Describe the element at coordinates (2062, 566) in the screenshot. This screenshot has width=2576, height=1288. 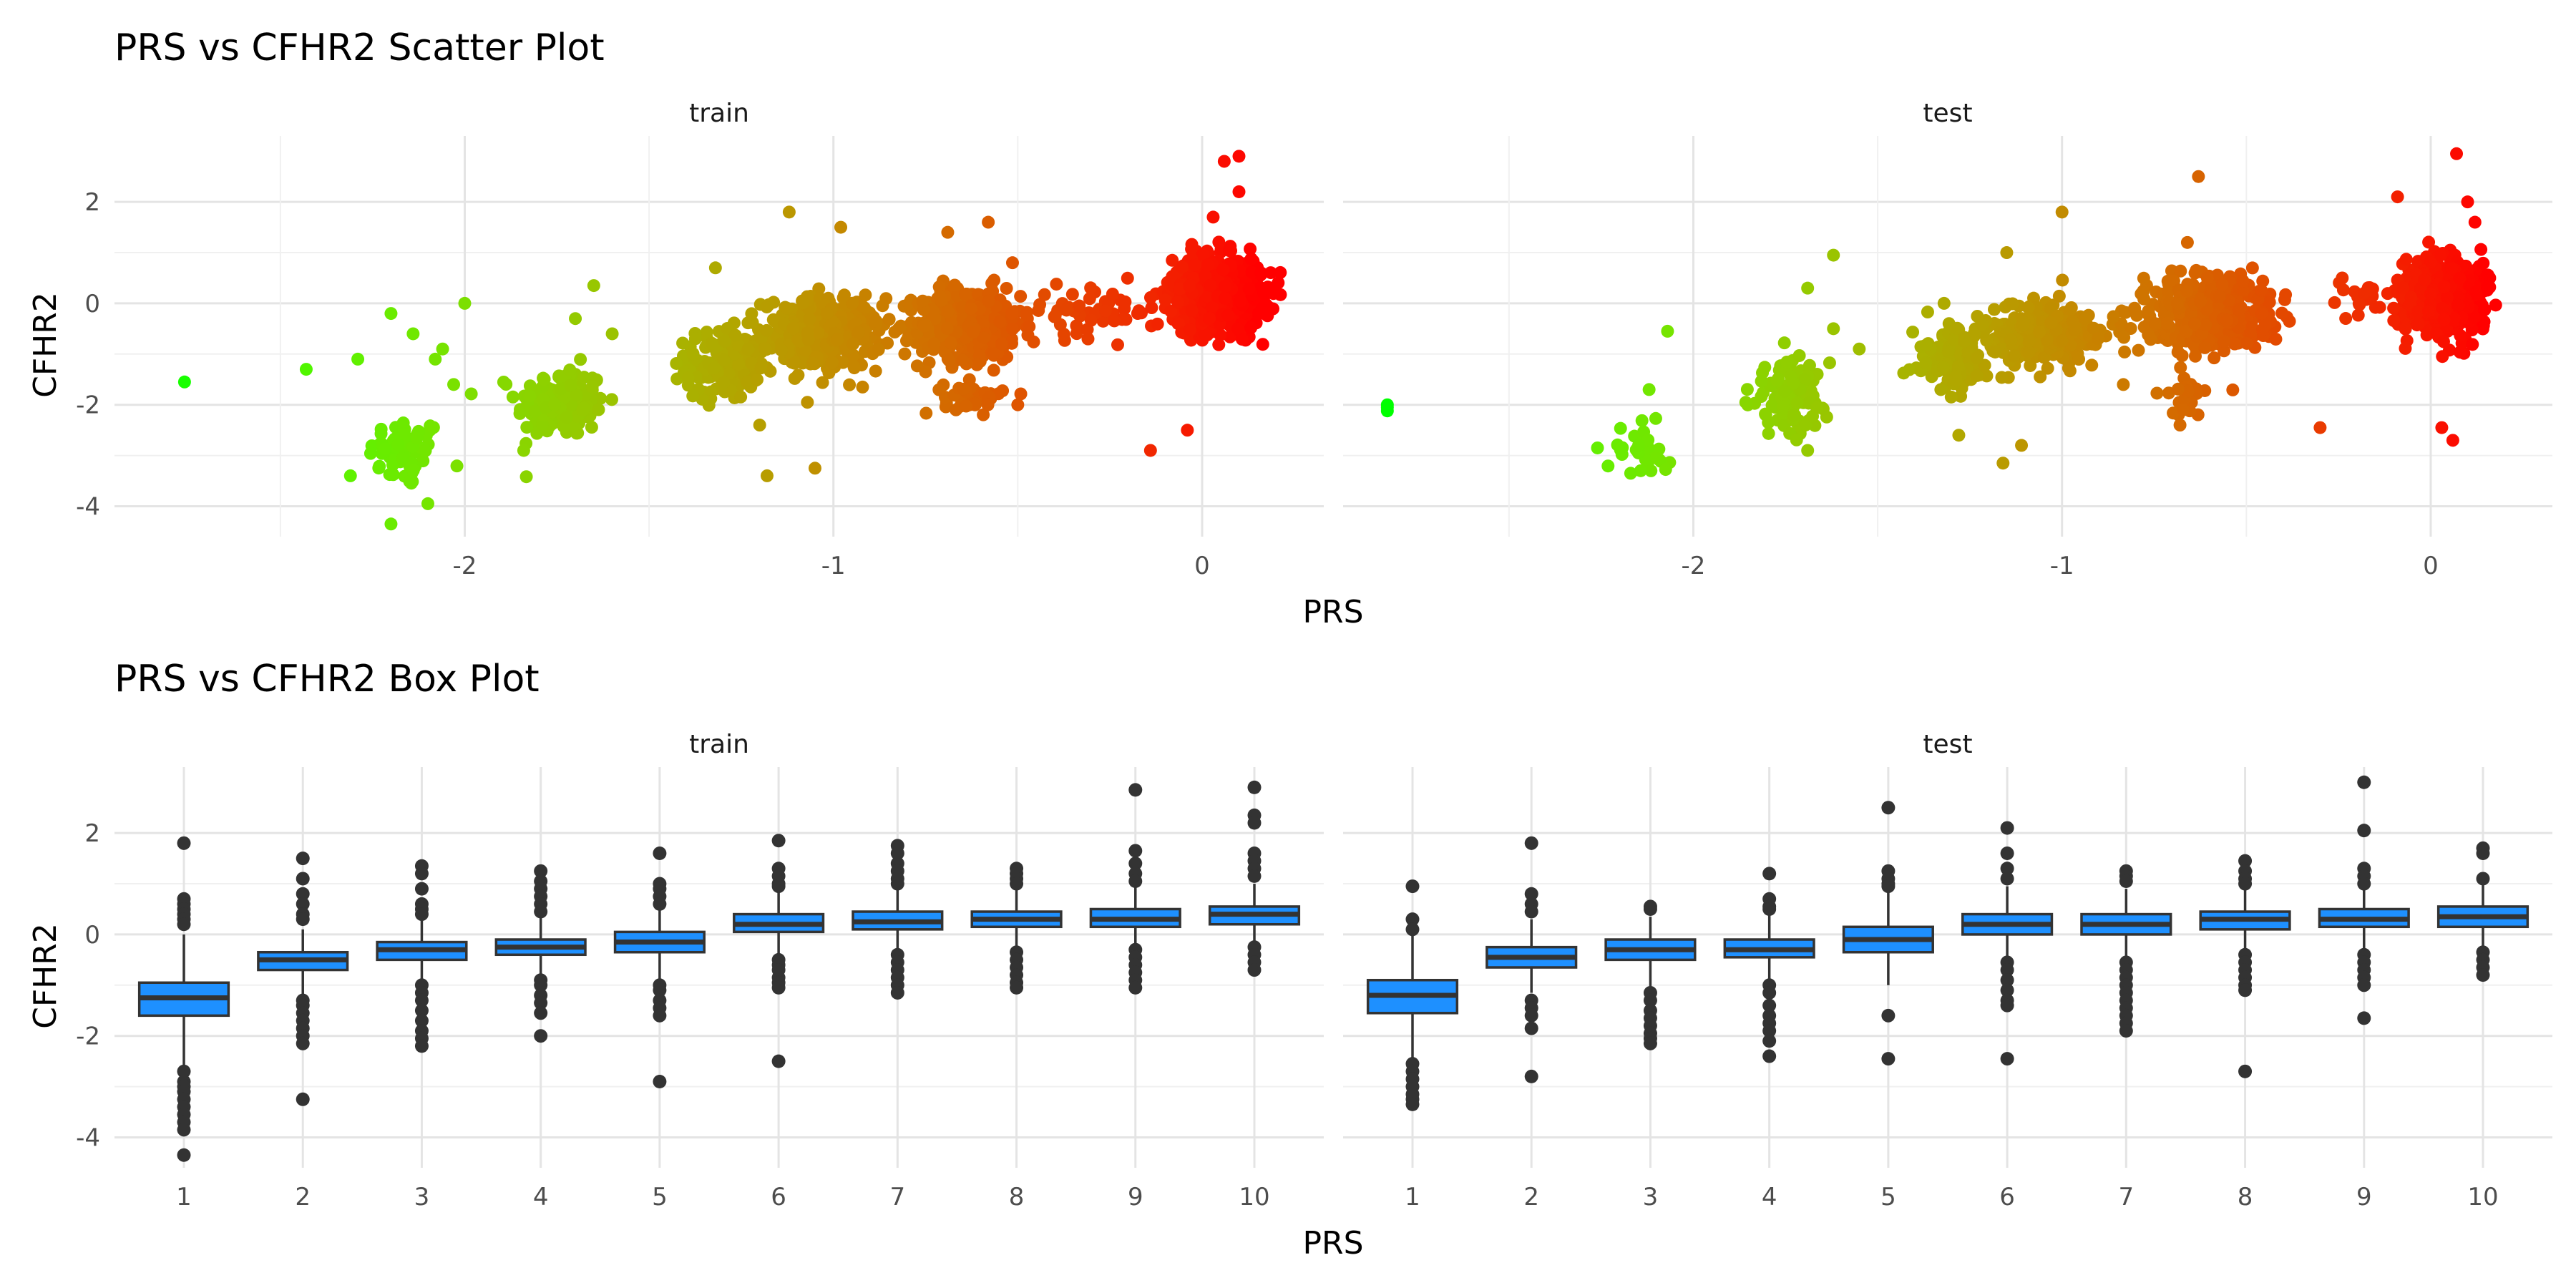
I see `x-tick-label: -1` at that location.